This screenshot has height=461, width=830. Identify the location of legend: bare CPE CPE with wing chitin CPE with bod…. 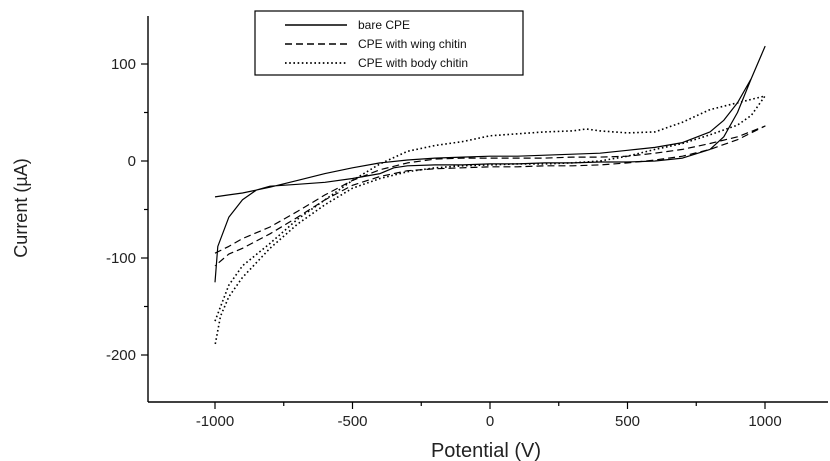
(389, 43).